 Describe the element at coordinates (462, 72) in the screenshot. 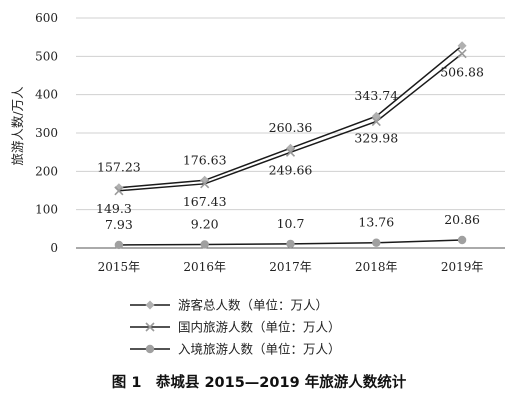

I see `data-label: 506.88` at that location.